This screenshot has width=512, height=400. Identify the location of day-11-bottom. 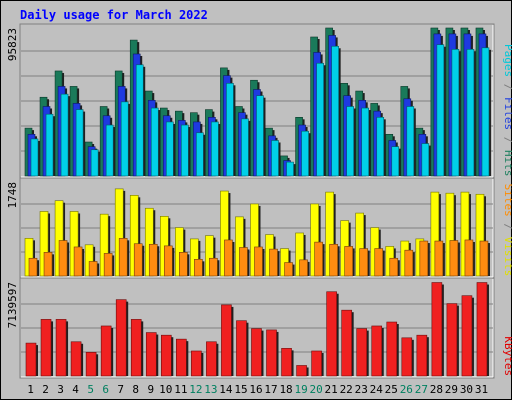
(182, 357).